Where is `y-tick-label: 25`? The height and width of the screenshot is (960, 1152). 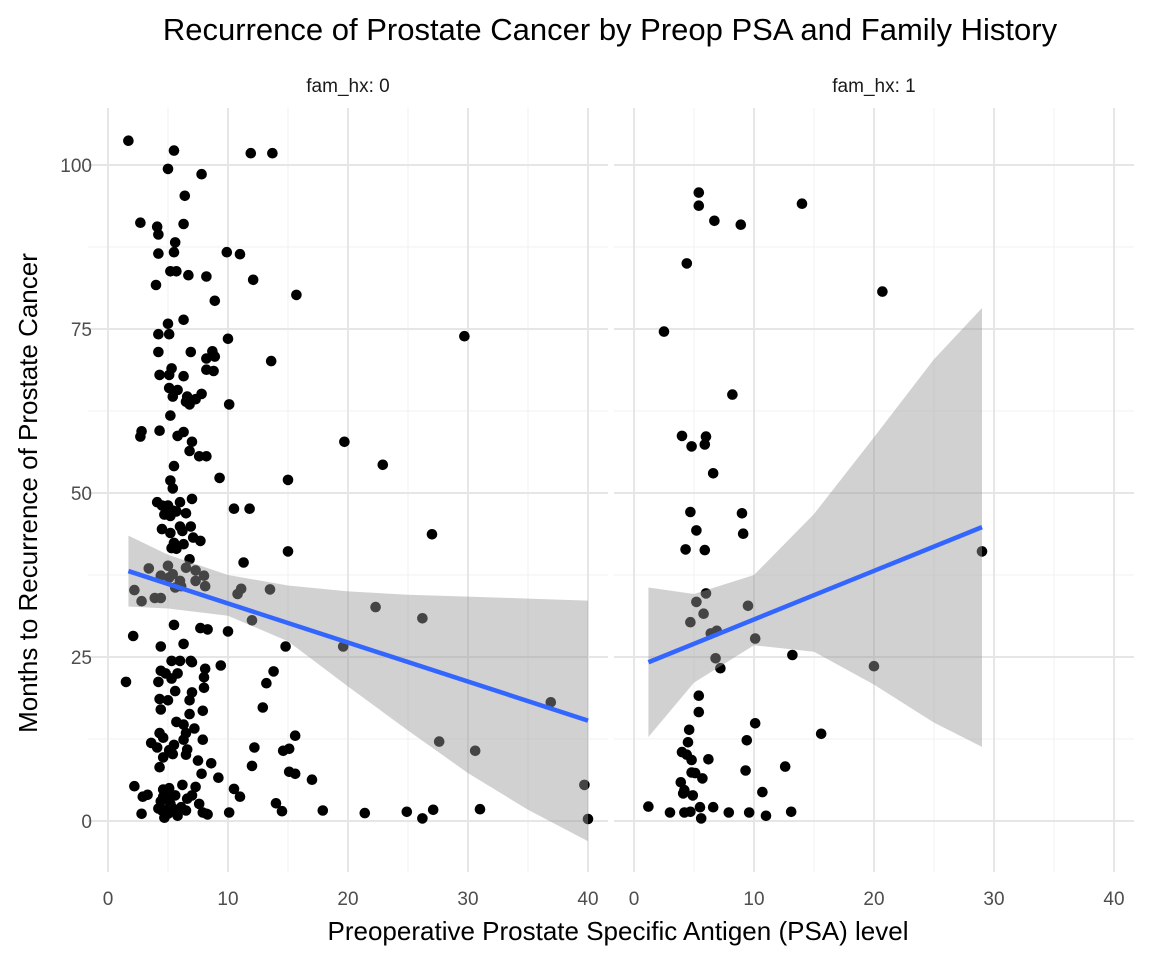 y-tick-label: 25 is located at coordinates (81, 658).